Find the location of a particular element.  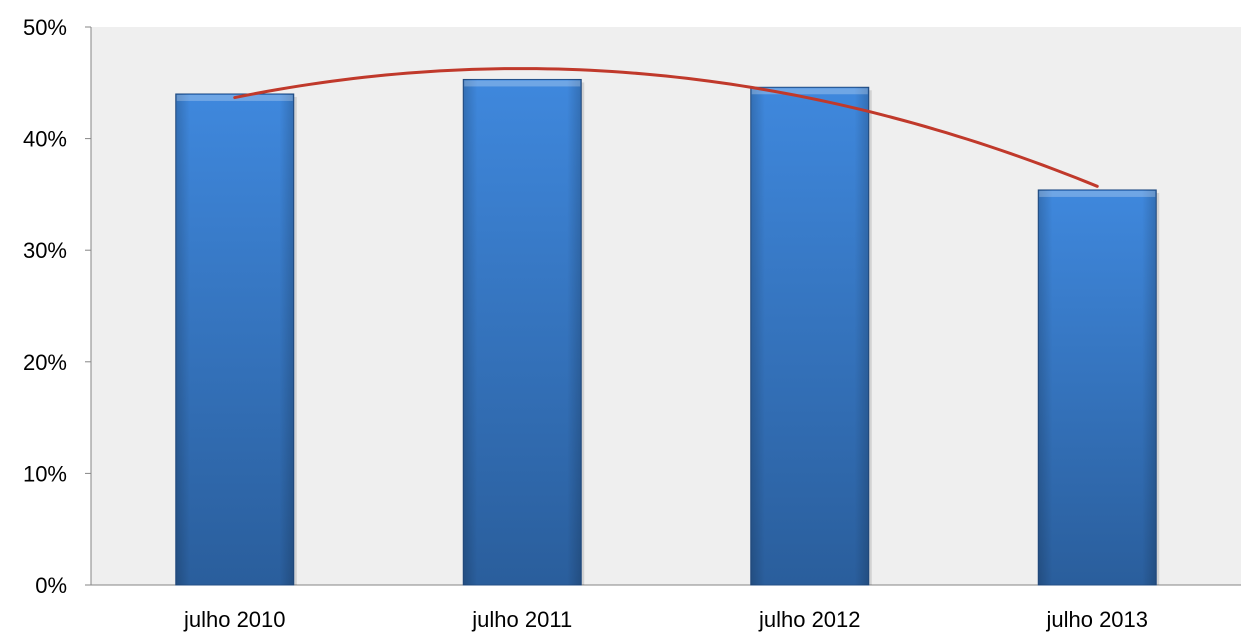

x-tick-label: julho 2010 is located at coordinates (234, 619).